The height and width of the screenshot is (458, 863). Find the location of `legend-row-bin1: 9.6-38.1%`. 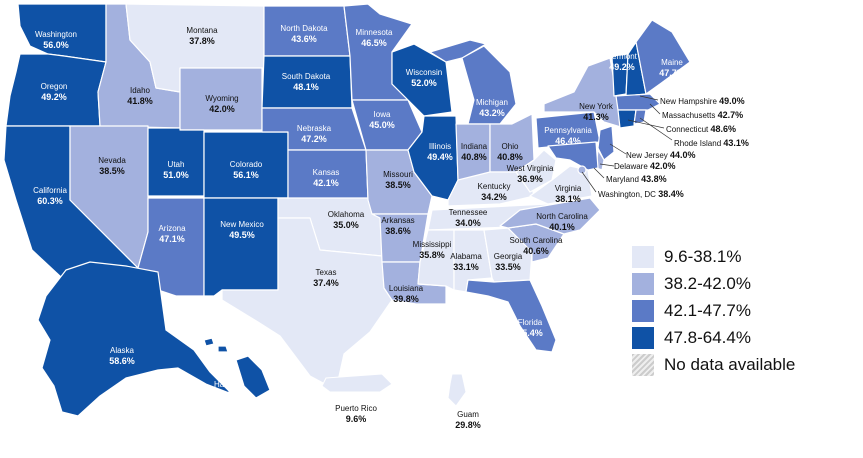

legend-row-bin1: 9.6-38.1% is located at coordinates (744, 256).